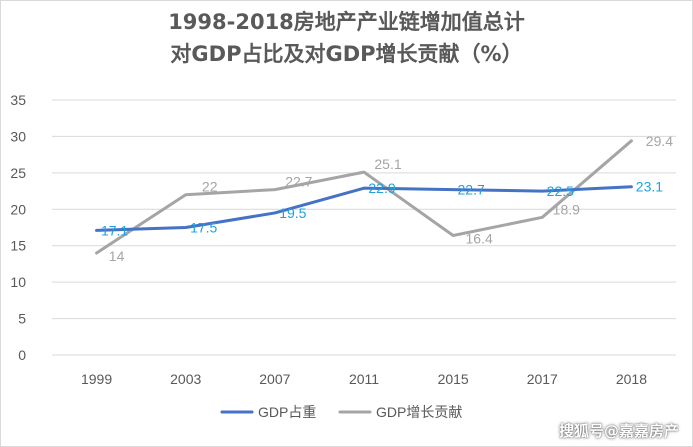 The width and height of the screenshot is (693, 447). Describe the element at coordinates (346, 22) in the screenshot. I see `chart-title-line-1: 1998-2018房地产产业链增加值总计` at that location.